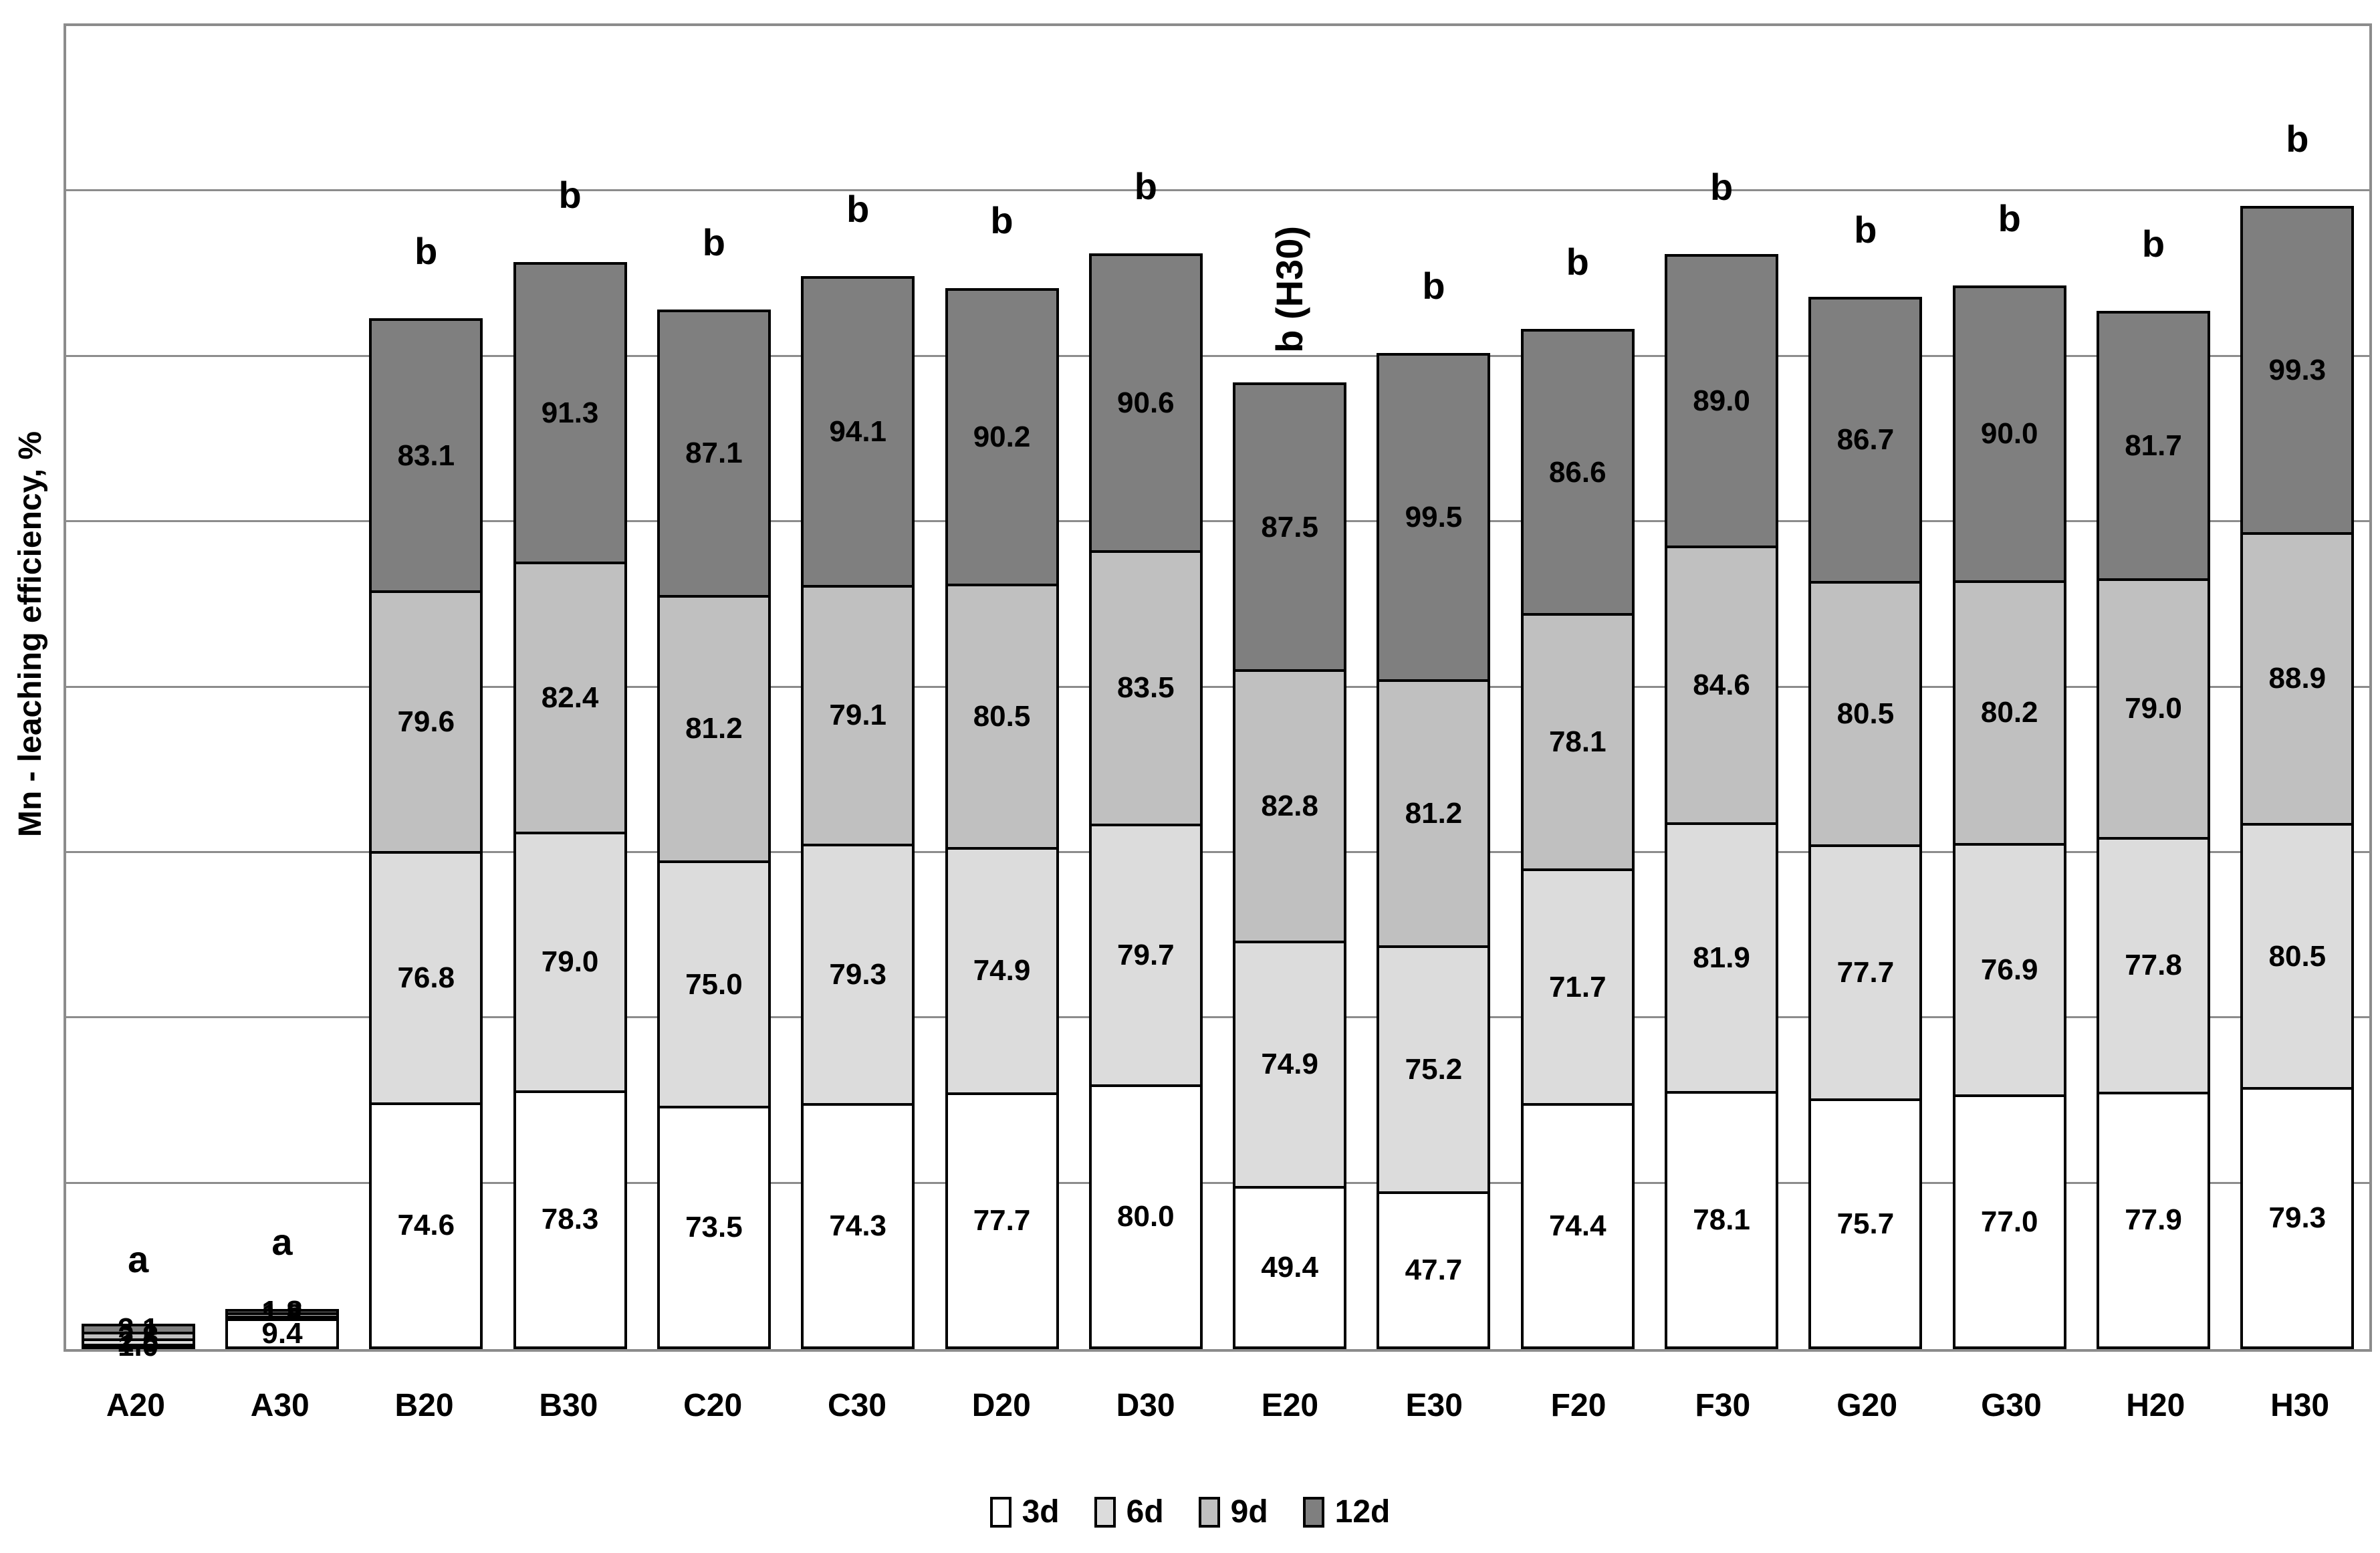 The image size is (2380, 1553). What do you see at coordinates (2297, 678) in the screenshot?
I see `bar-segment-9d: 88.9` at bounding box center [2297, 678].